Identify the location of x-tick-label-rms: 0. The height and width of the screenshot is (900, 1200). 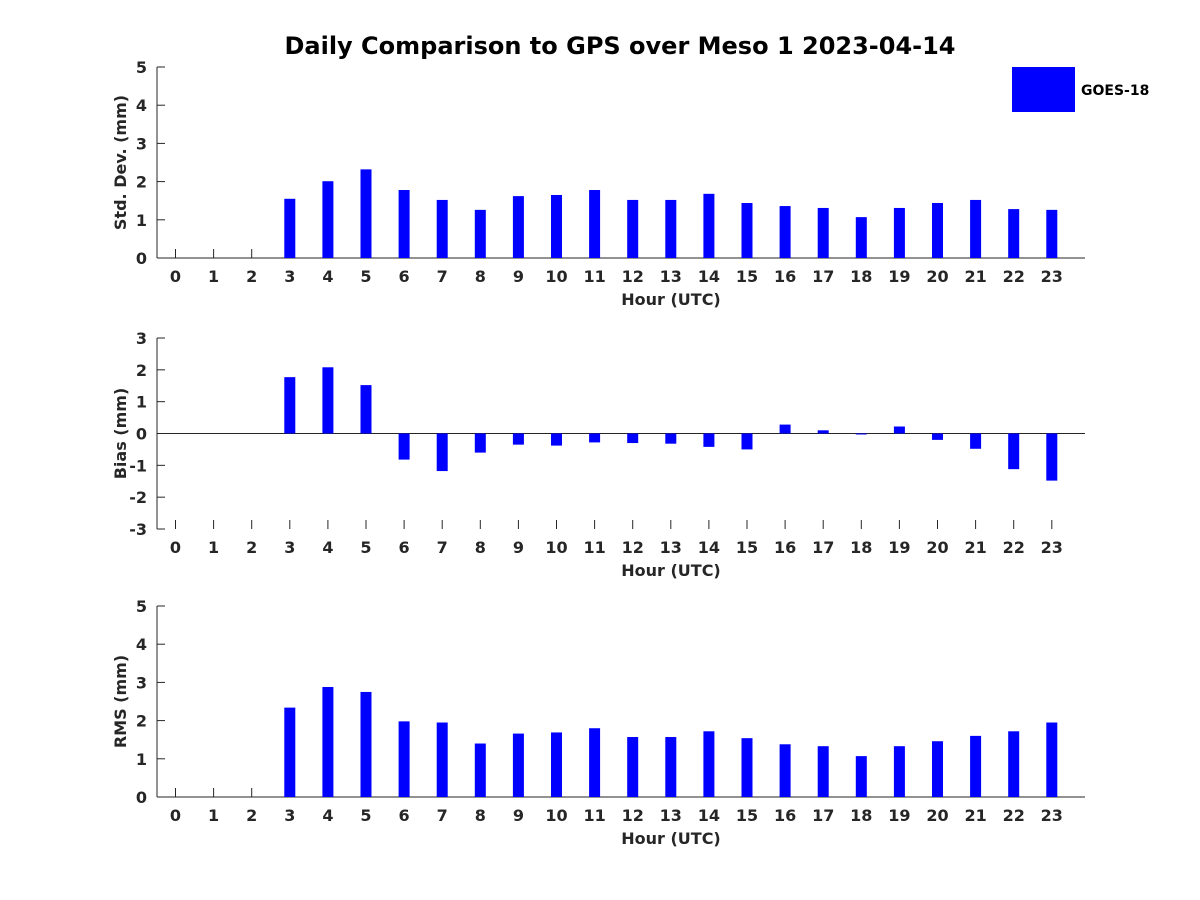
(175, 815).